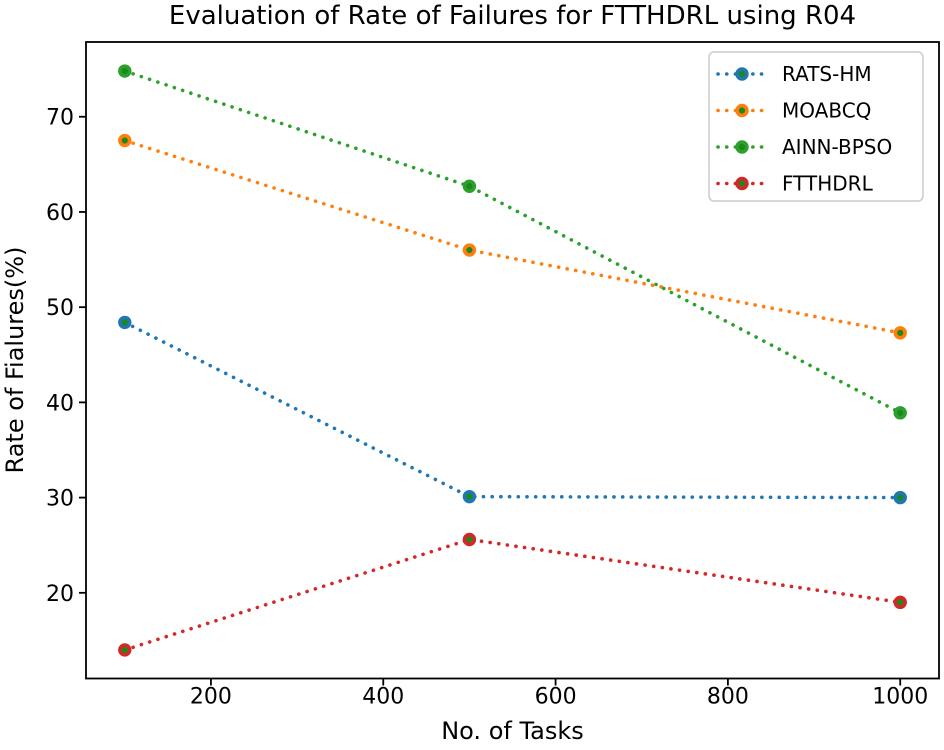 This screenshot has height=750, width=944. I want to click on legend-label-AINN-BPSO: AINN-BPSO, so click(837, 147).